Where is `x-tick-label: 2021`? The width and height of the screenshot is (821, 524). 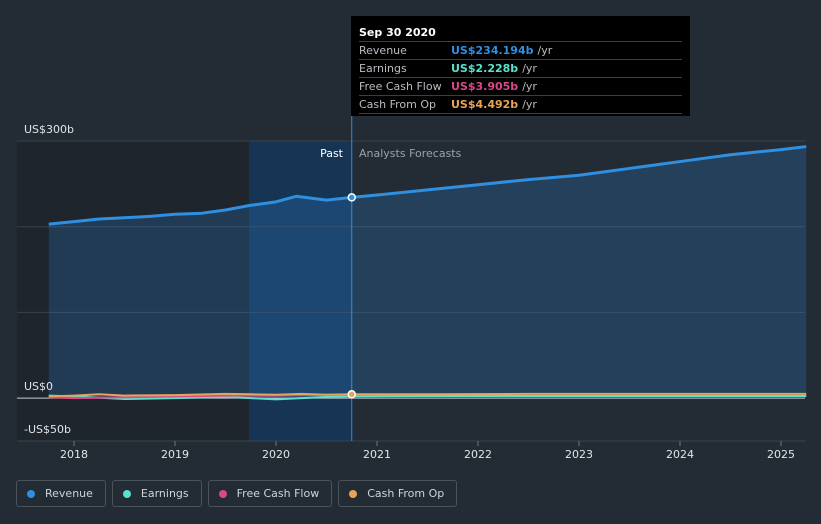 x-tick-label: 2021 is located at coordinates (377, 454).